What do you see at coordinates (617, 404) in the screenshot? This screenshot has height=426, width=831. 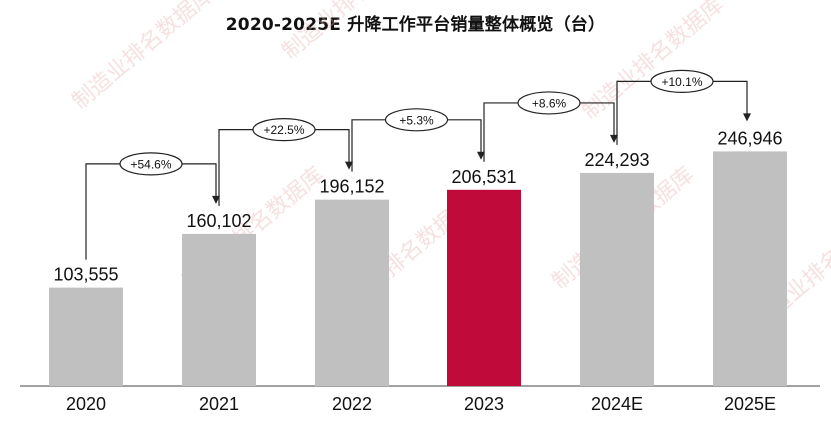 I see `x-tick-2024E: 2024E` at bounding box center [617, 404].